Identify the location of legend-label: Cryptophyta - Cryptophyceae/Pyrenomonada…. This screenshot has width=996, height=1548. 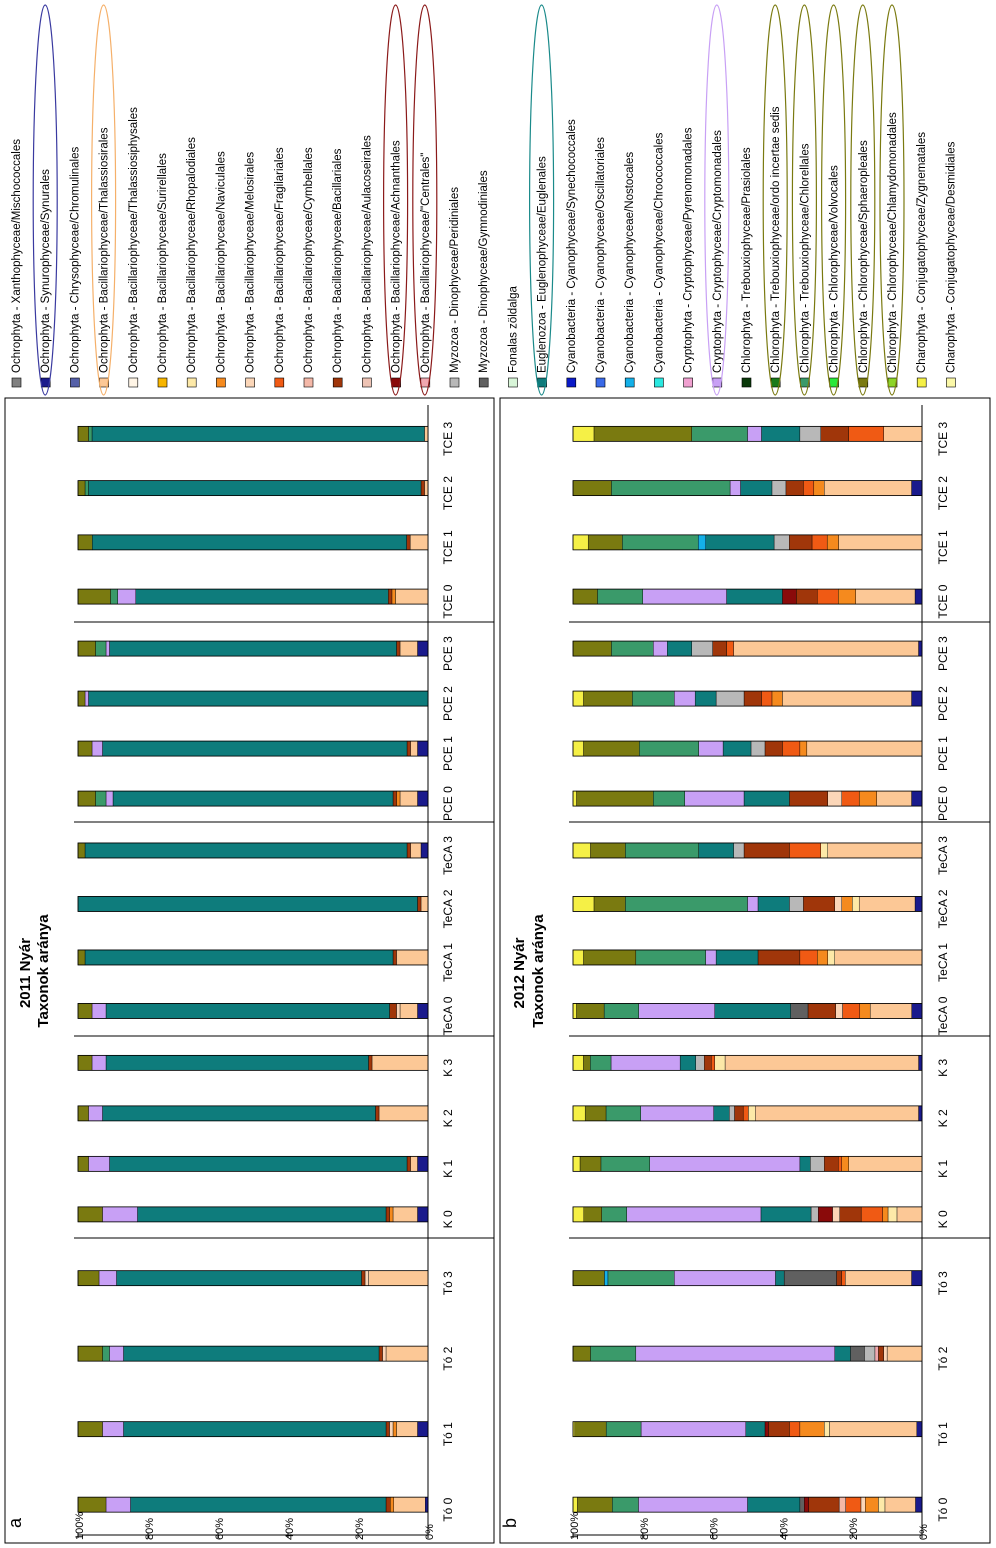
(689, 250).